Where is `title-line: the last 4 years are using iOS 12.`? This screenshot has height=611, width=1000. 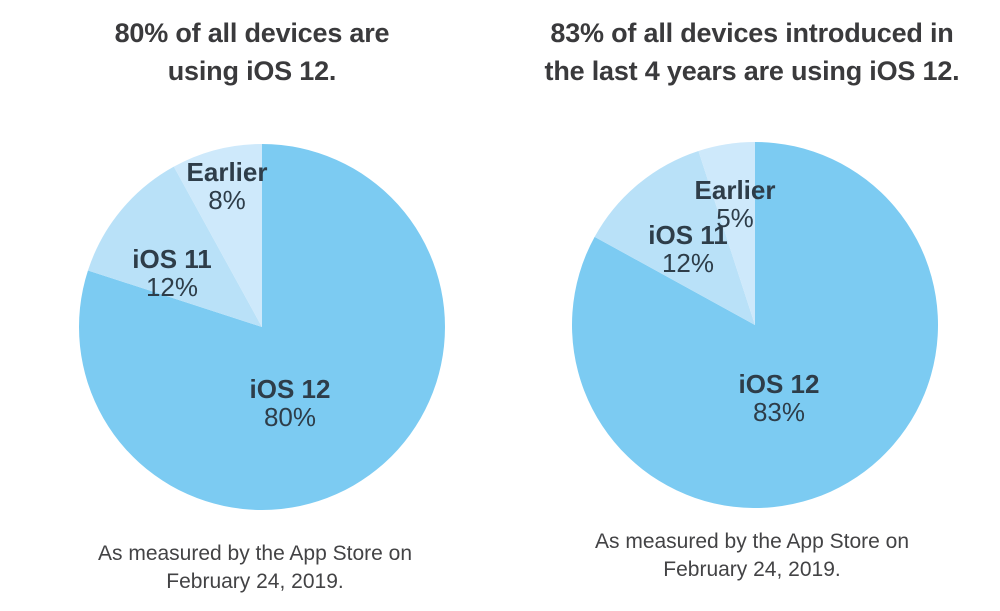 title-line: the last 4 years are using iOS 12. is located at coordinates (752, 71).